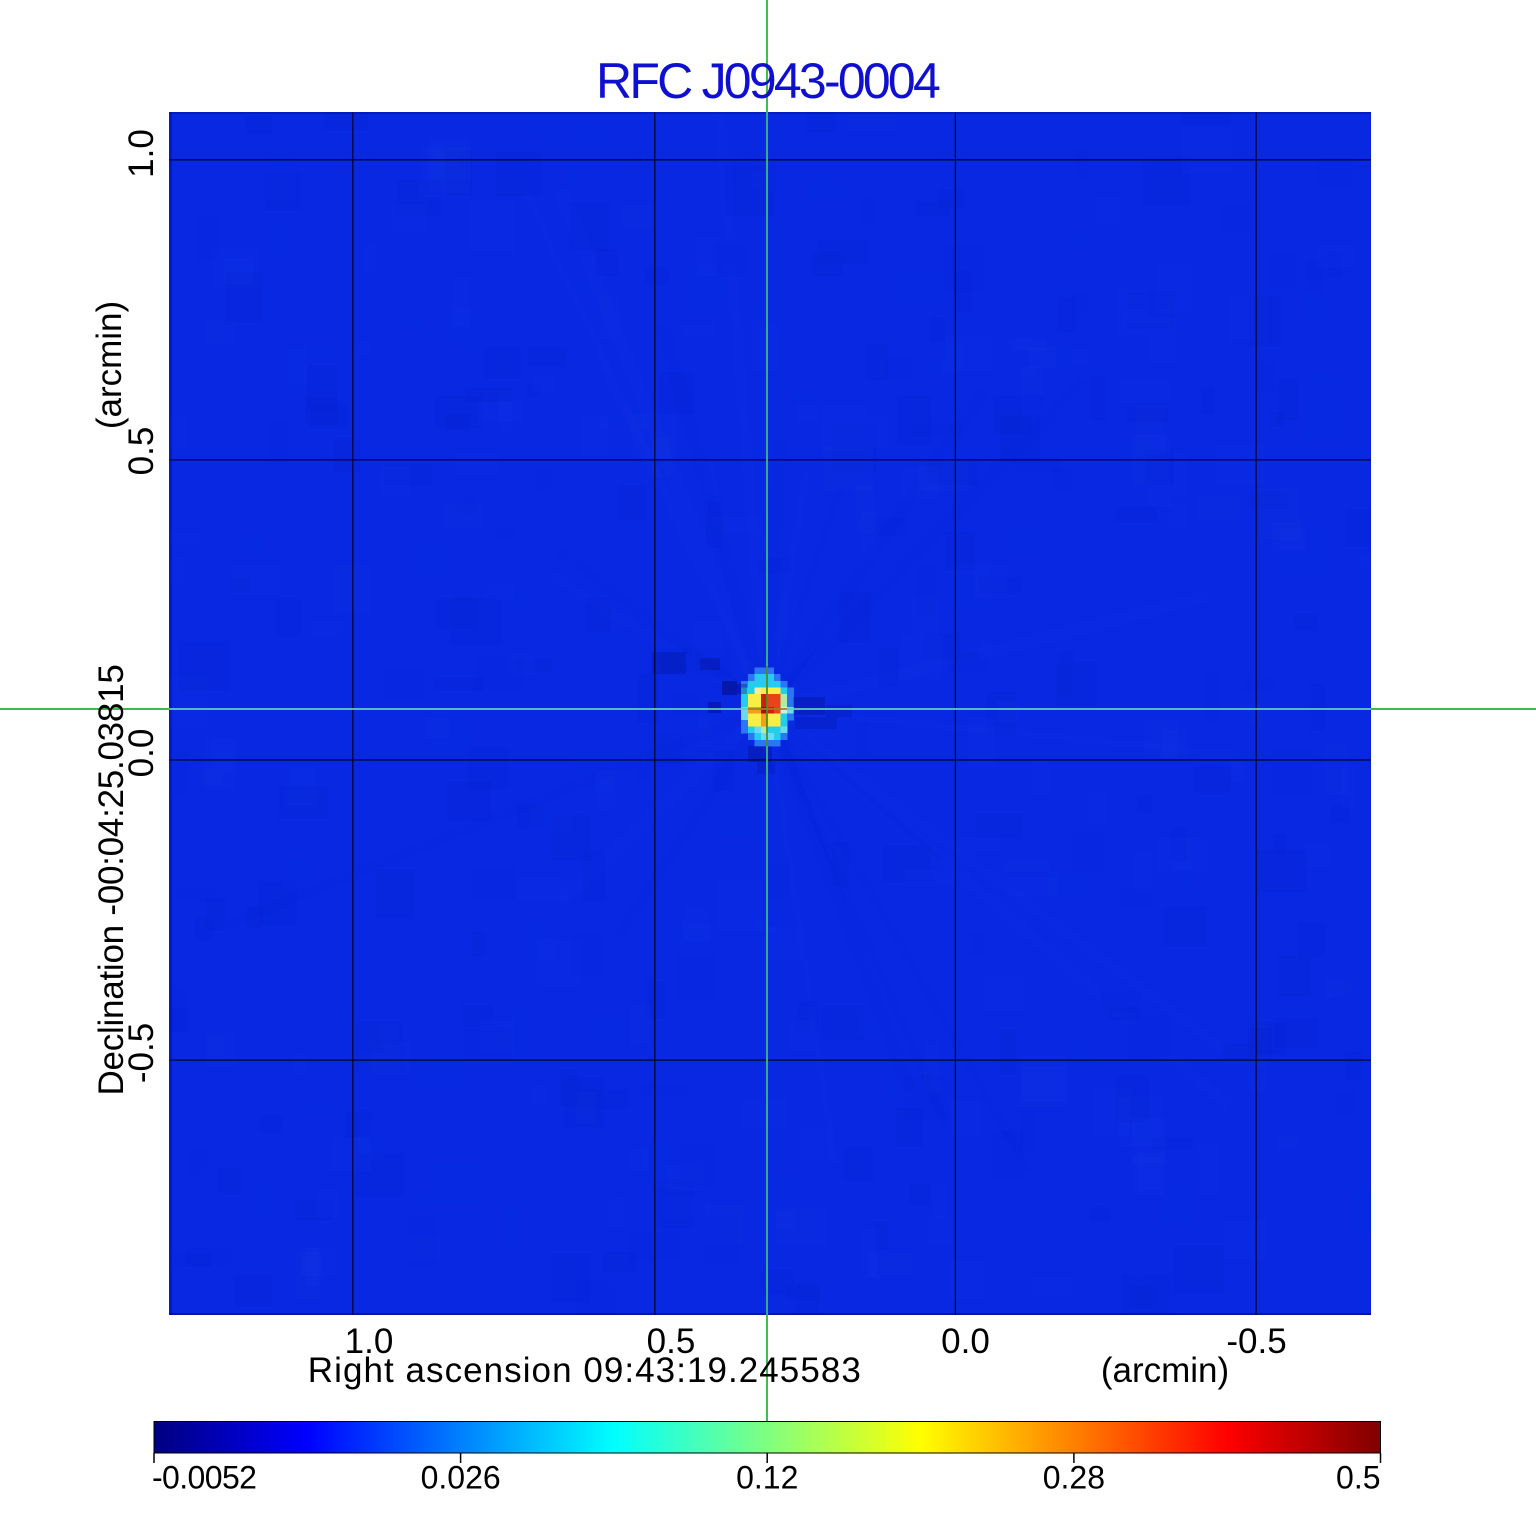 This screenshot has width=1536, height=1516. What do you see at coordinates (1074, 1478) in the screenshot?
I see `svg-text: 0.28` at bounding box center [1074, 1478].